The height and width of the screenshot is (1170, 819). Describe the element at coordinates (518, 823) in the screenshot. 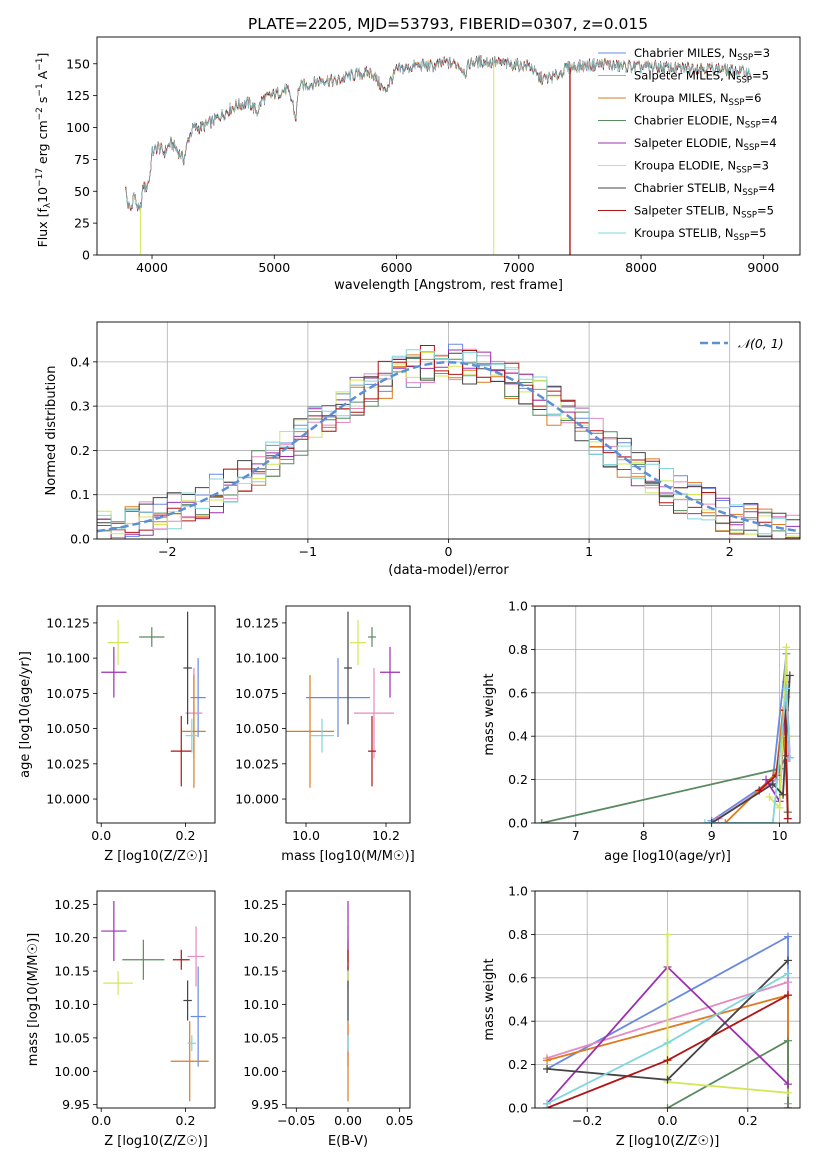

I see `y-tick-label: 0.0` at that location.